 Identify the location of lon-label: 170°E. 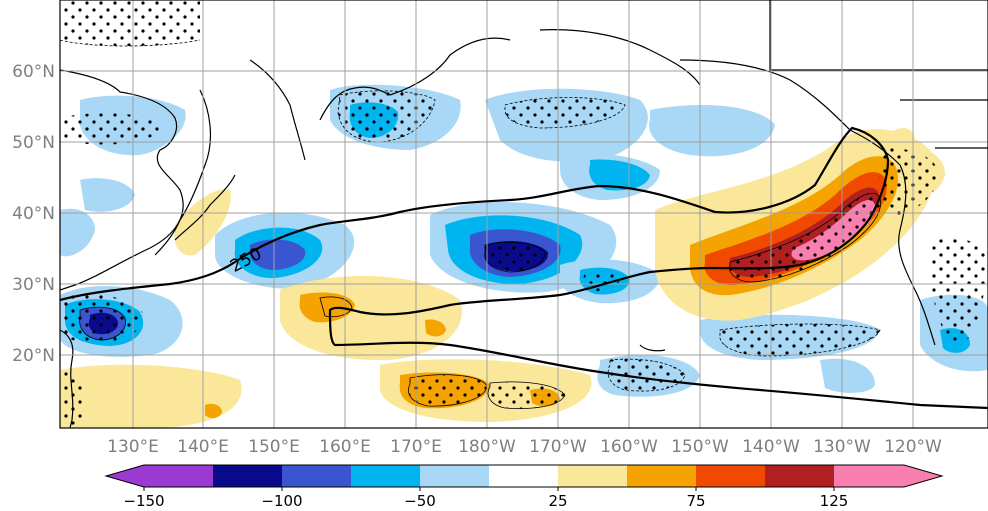
(416, 447).